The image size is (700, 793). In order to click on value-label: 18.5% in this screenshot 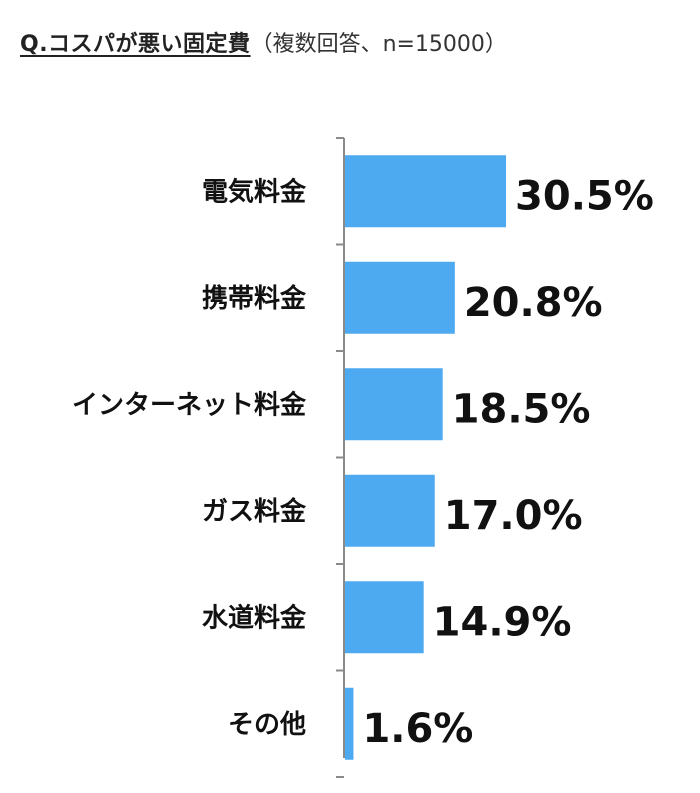, I will do `click(521, 409)`.